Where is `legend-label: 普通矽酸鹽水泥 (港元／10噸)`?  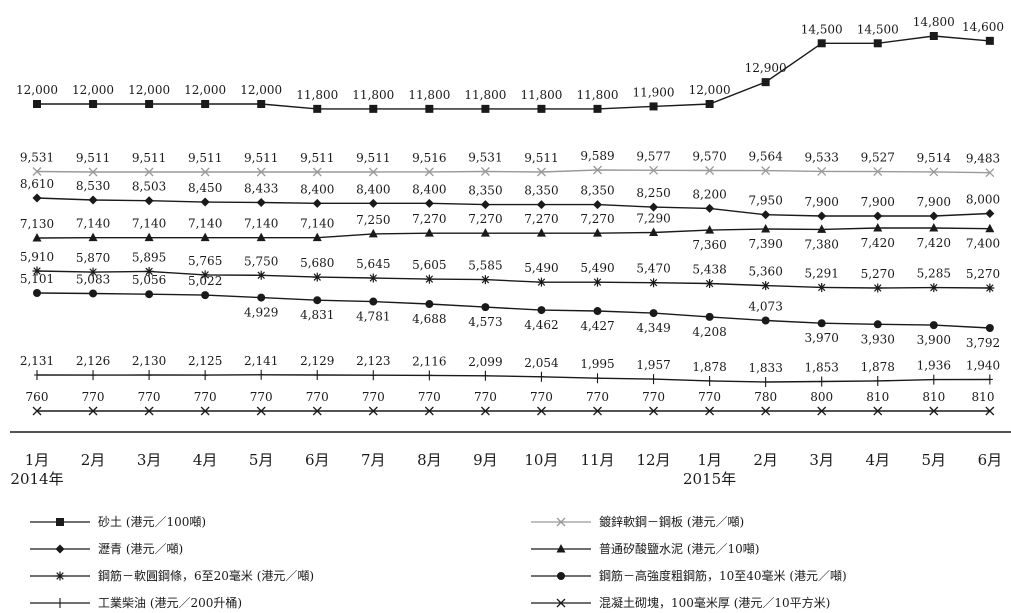 legend-label: 普通矽酸鹽水泥 (港元／10噸) is located at coordinates (679, 548).